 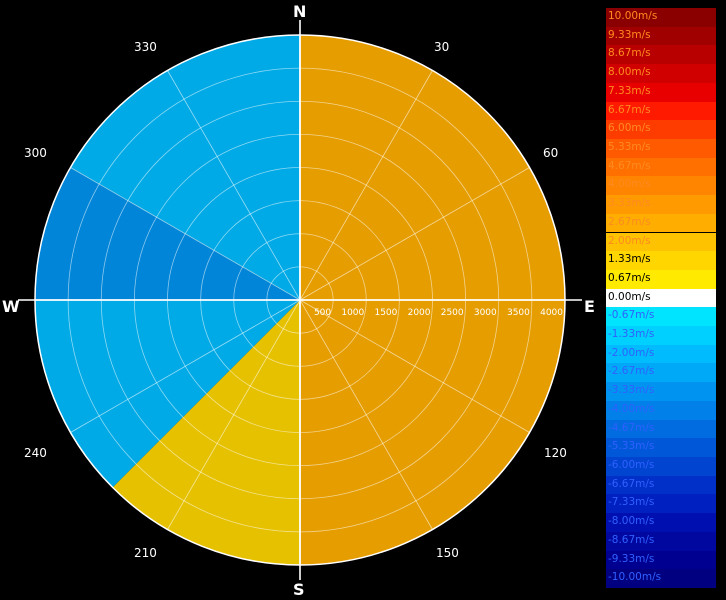 I want to click on compass-south-label: S, so click(x=299, y=589).